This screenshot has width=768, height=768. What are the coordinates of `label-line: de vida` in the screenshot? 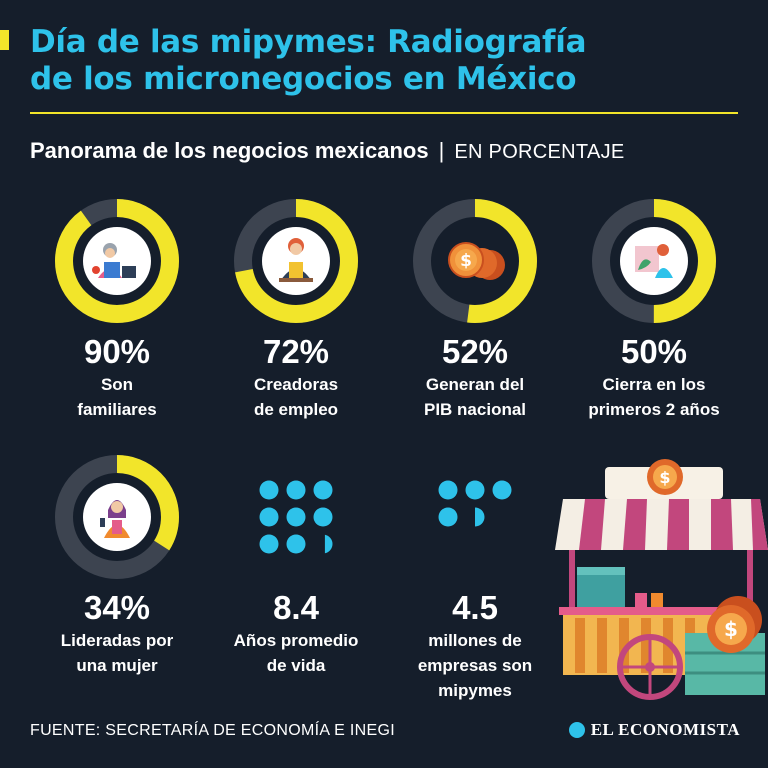 It's located at (296, 665).